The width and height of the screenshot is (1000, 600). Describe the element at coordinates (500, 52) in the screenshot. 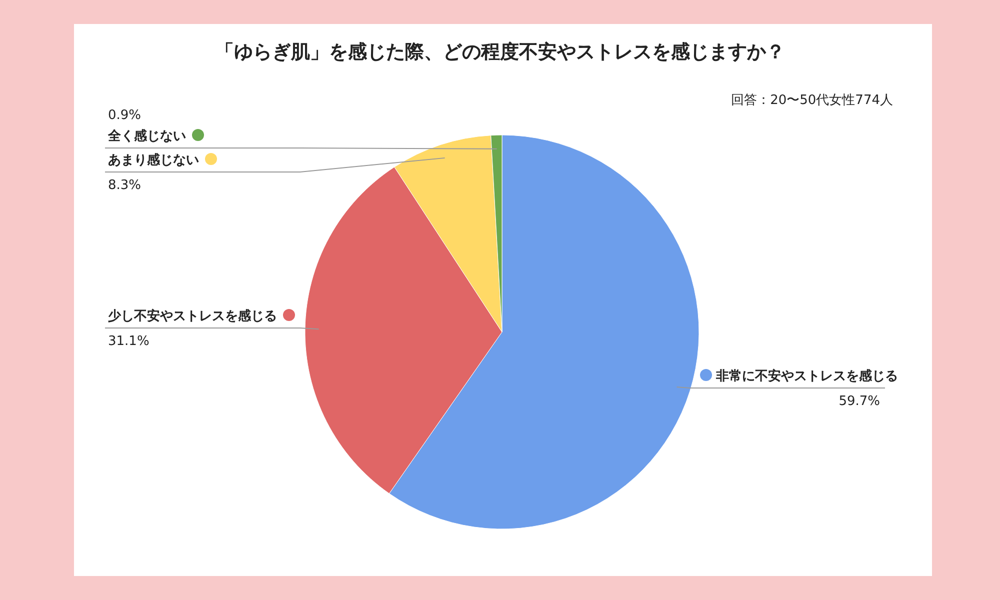

I see `chart-title: 「ゆらぎ肌」を感じた際、どの程度不安やストレスを感じますか？` at that location.